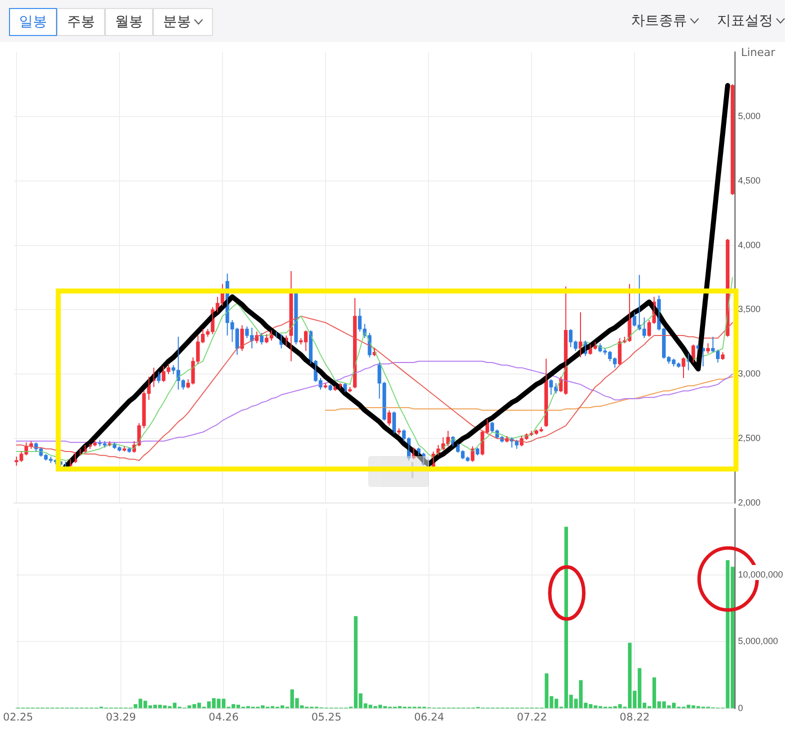 The image size is (785, 731). Describe the element at coordinates (758, 52) in the screenshot. I see `text: Linear` at that location.